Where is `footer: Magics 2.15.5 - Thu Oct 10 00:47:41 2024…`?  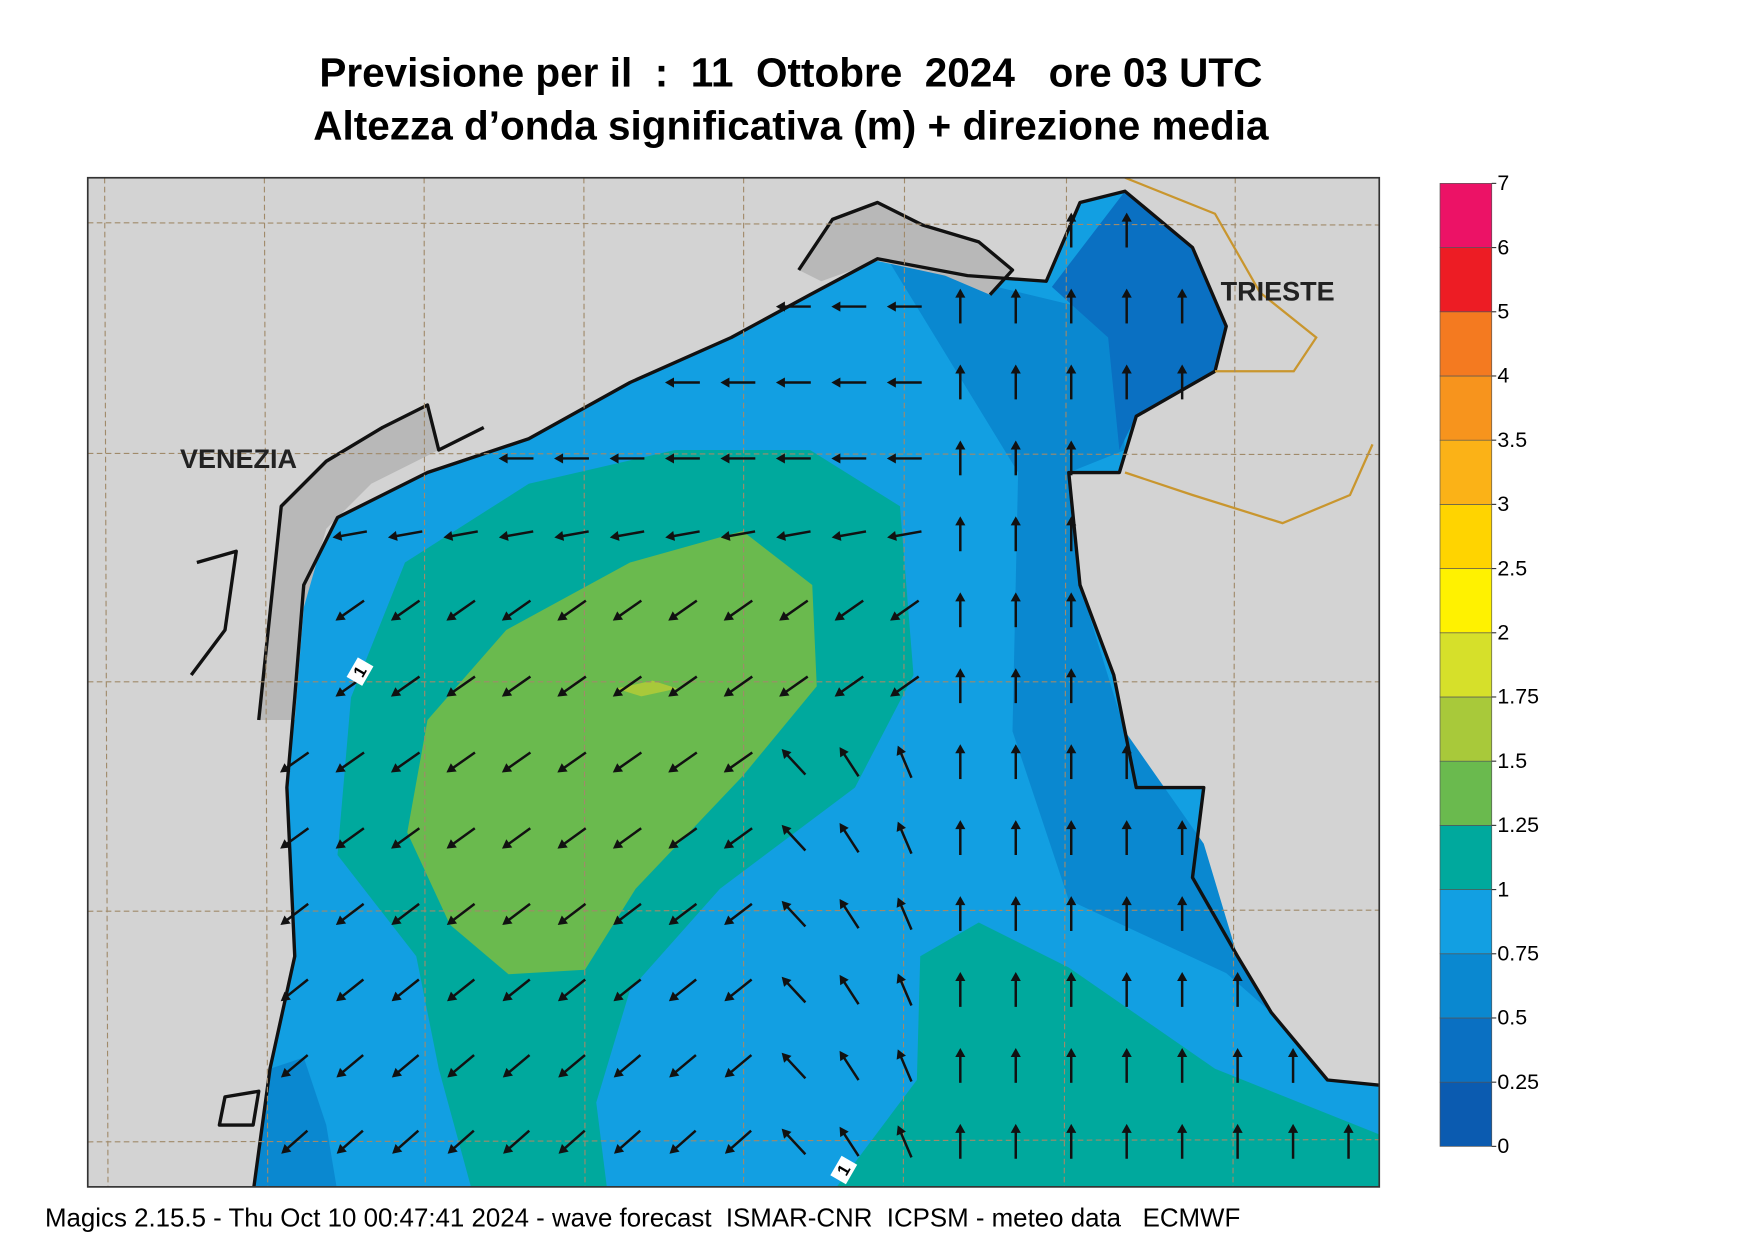
footer: Magics 2.15.5 - Thu Oct 10 00:47:41 2024… is located at coordinates (642, 1218).